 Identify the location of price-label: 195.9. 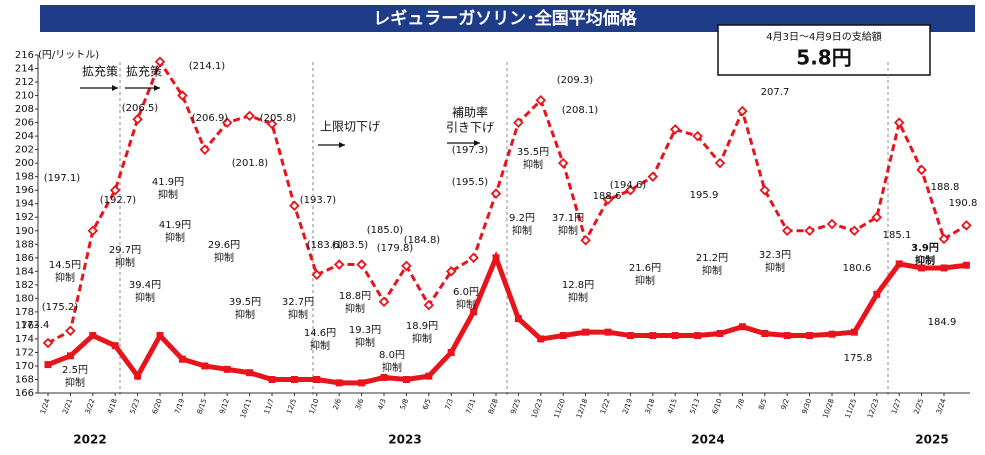
(704, 195).